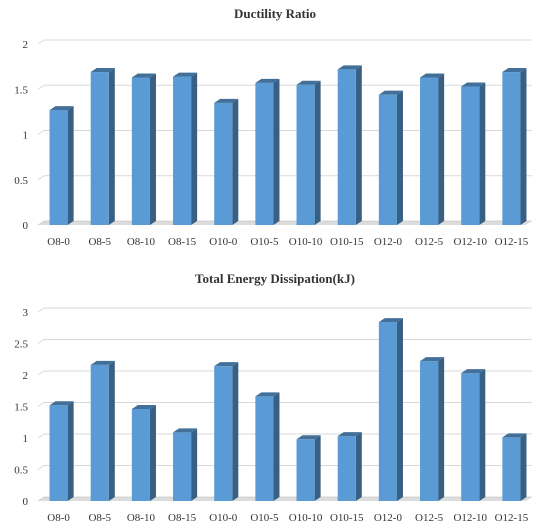 This screenshot has height=532, width=550. Describe the element at coordinates (275, 13) in the screenshot. I see `chart-title: Ductility Ratio` at that location.